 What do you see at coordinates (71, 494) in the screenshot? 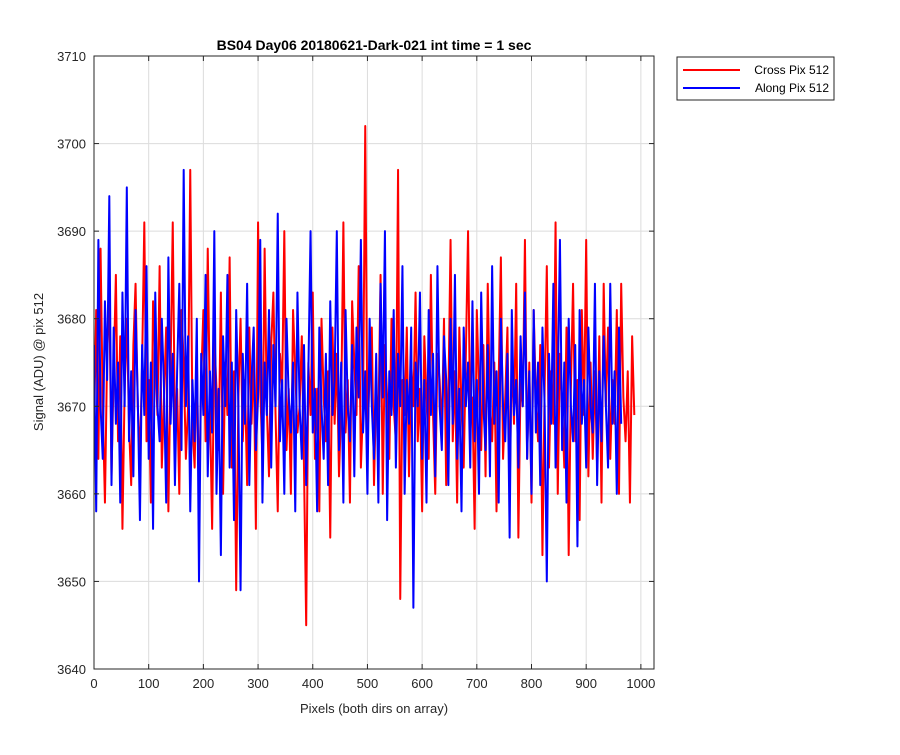
I see `y-tick-label: 3660` at bounding box center [71, 494].